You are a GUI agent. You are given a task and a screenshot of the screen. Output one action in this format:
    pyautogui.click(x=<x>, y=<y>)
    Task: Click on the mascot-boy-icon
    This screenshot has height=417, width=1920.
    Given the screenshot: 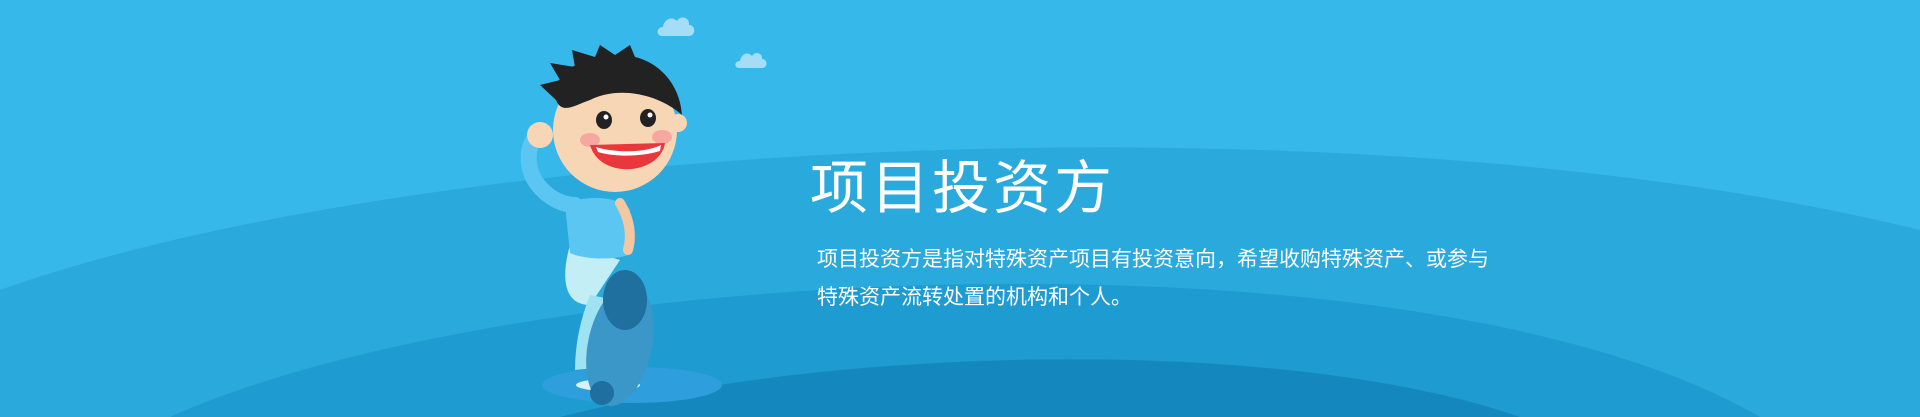 What is the action you would take?
    pyautogui.click(x=621, y=226)
    